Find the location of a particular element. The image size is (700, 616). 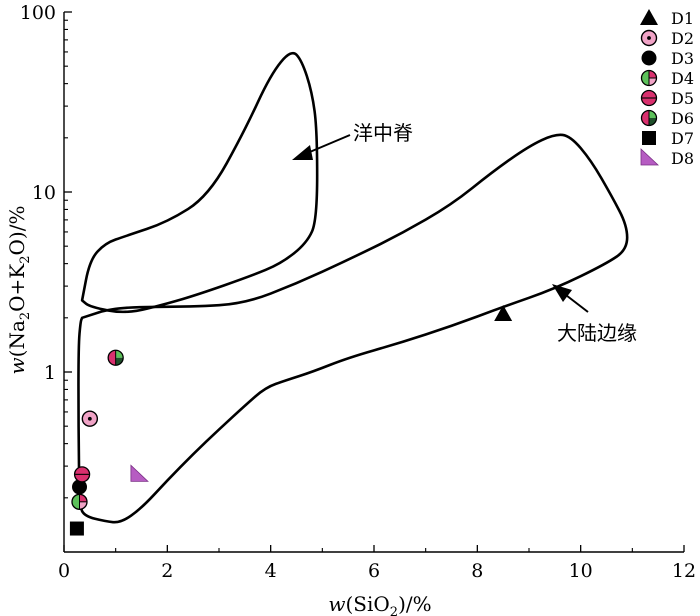

x-axis-title-italic: w is located at coordinates (336, 604).